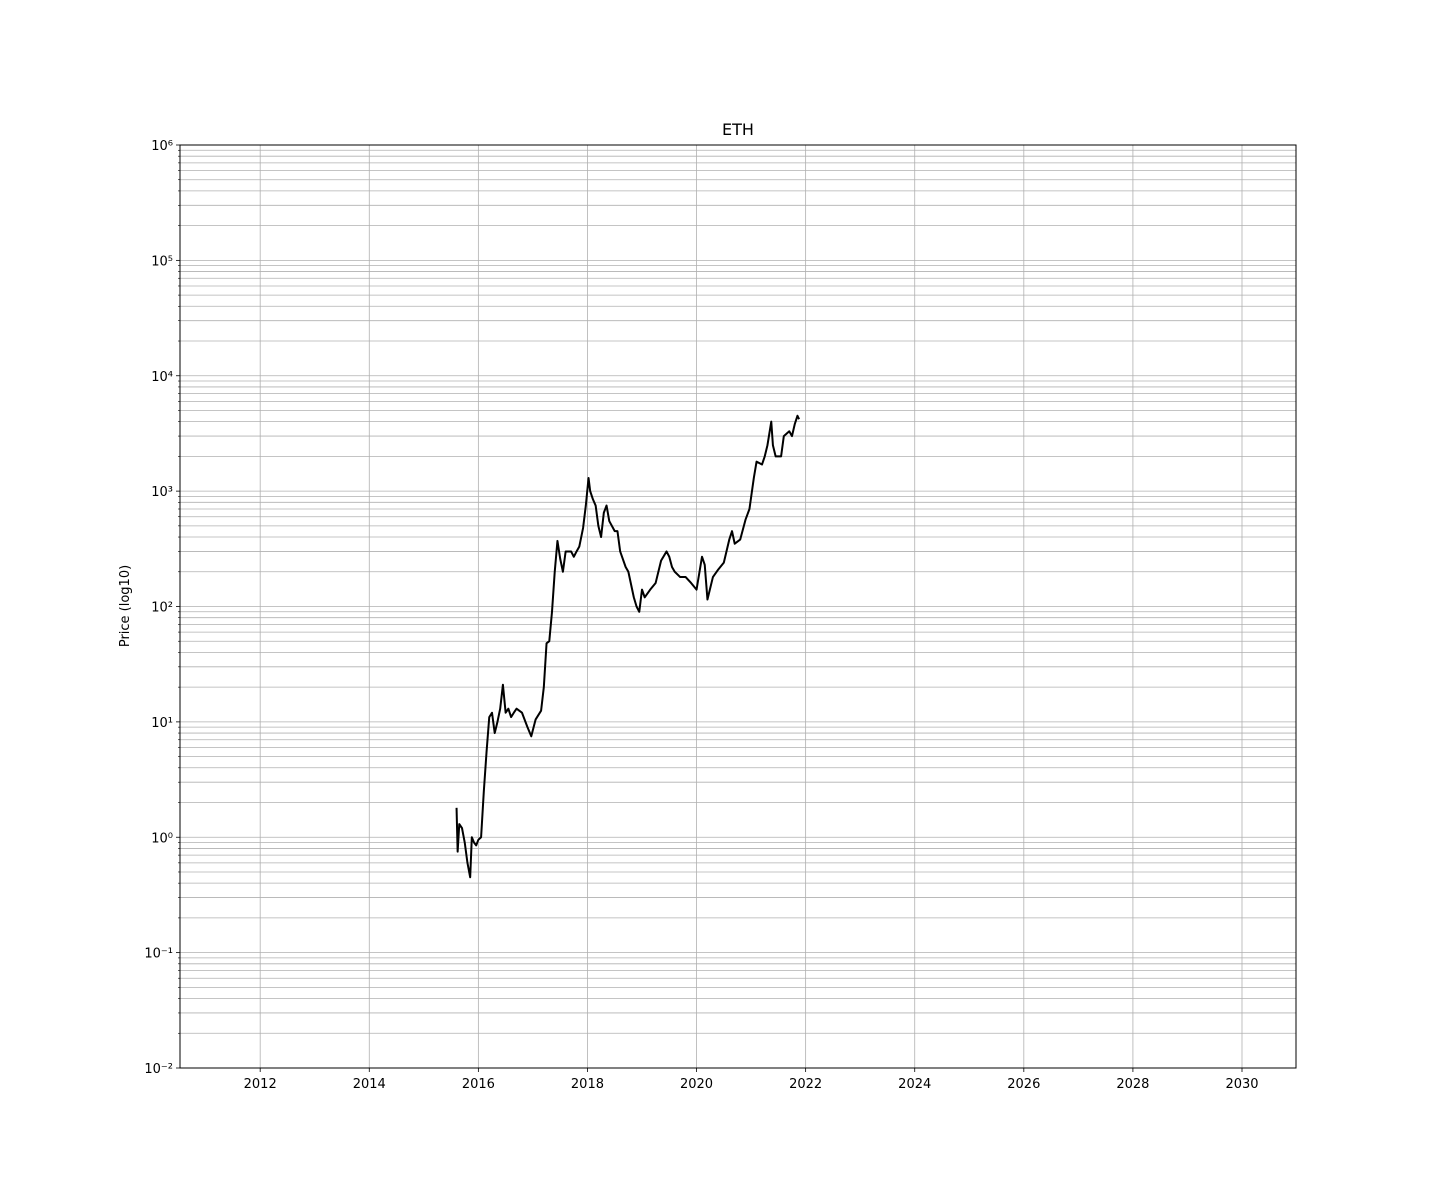 The width and height of the screenshot is (1440, 1204). I want to click on chart-title: ETH, so click(738, 129).